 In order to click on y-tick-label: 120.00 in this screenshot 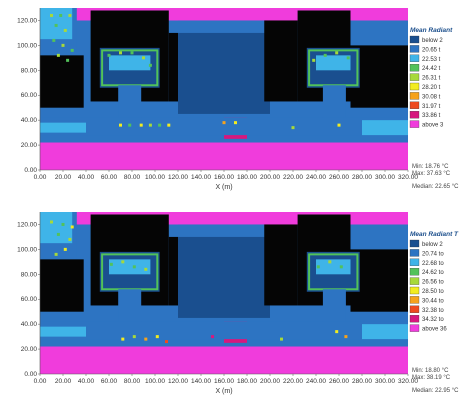, I will do `click(27, 20)`.